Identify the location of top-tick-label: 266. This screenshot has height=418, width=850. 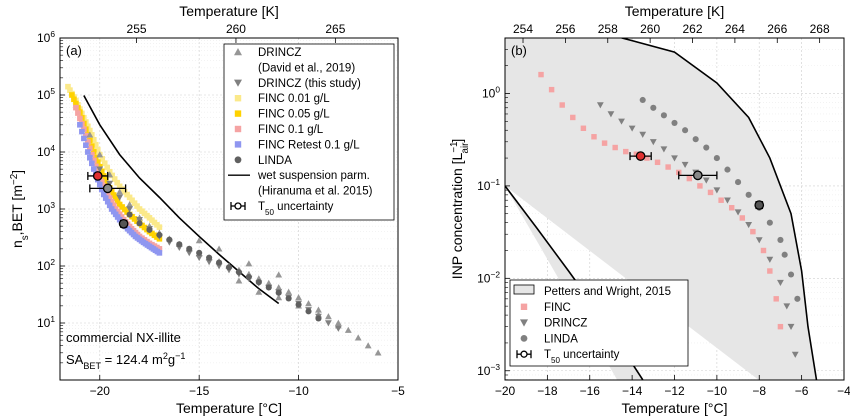
(777, 29).